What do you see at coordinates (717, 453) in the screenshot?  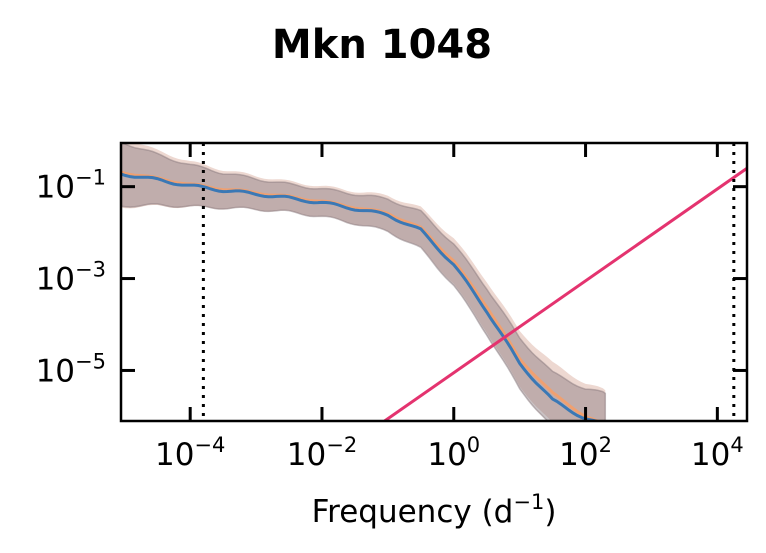 I see `x-tick-label: 10⁴` at bounding box center [717, 453].